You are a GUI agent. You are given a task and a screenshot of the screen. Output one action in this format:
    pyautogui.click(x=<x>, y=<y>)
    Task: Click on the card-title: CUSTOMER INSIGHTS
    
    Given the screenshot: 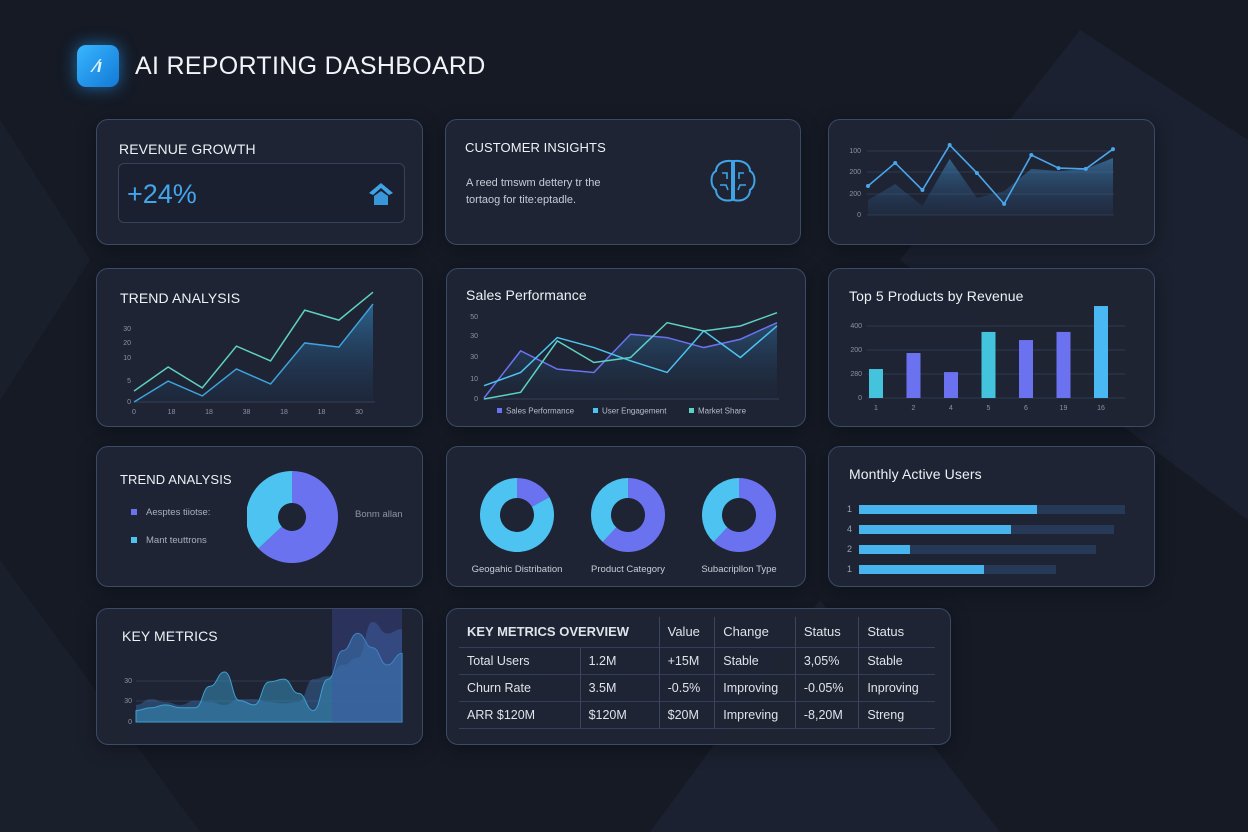 What is the action you would take?
    pyautogui.click(x=535, y=147)
    